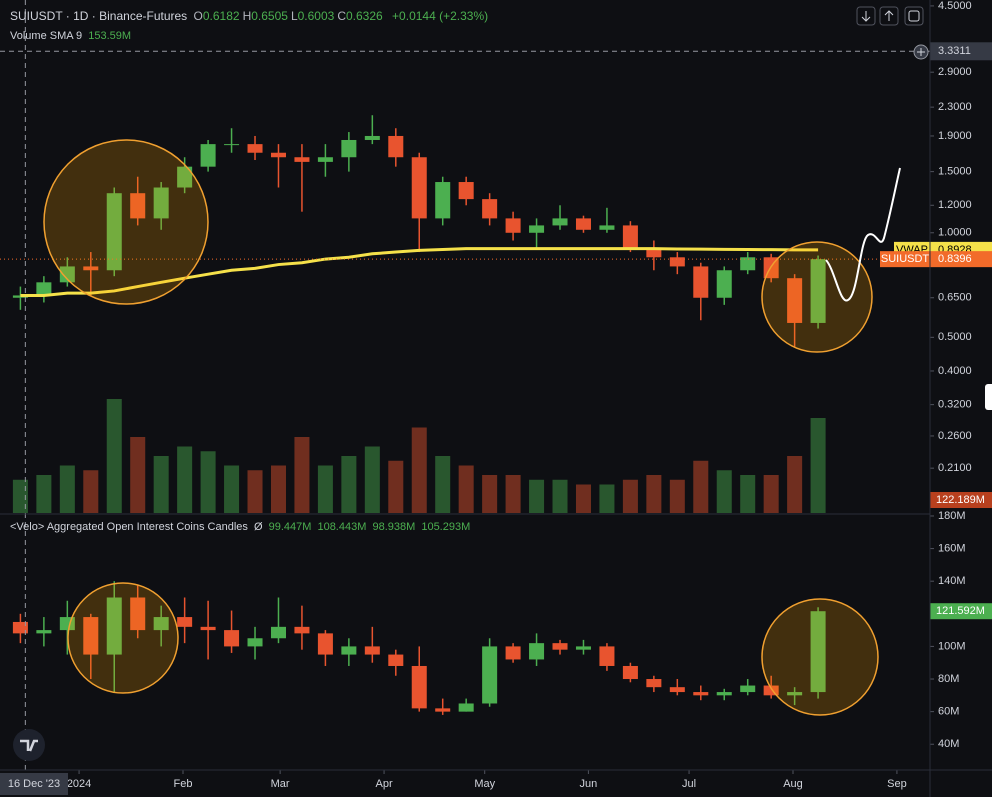  I want to click on ohlc-value: 0.6505, so click(269, 16).